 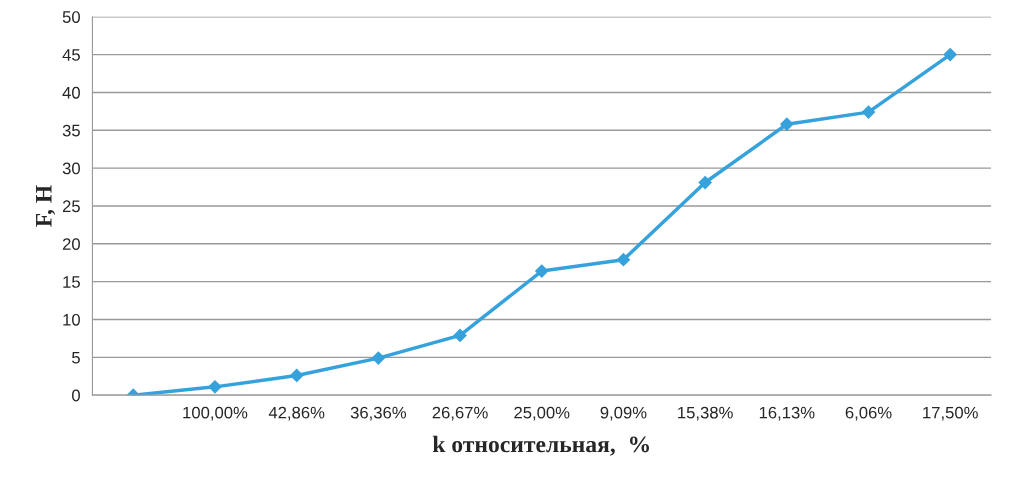 I want to click on y-tick-label: 20, so click(x=71, y=244).